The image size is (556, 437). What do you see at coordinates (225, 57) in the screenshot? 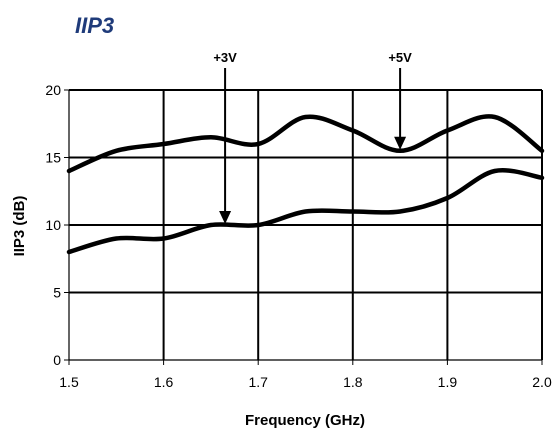
I see `annotation-label: +3V` at bounding box center [225, 57].